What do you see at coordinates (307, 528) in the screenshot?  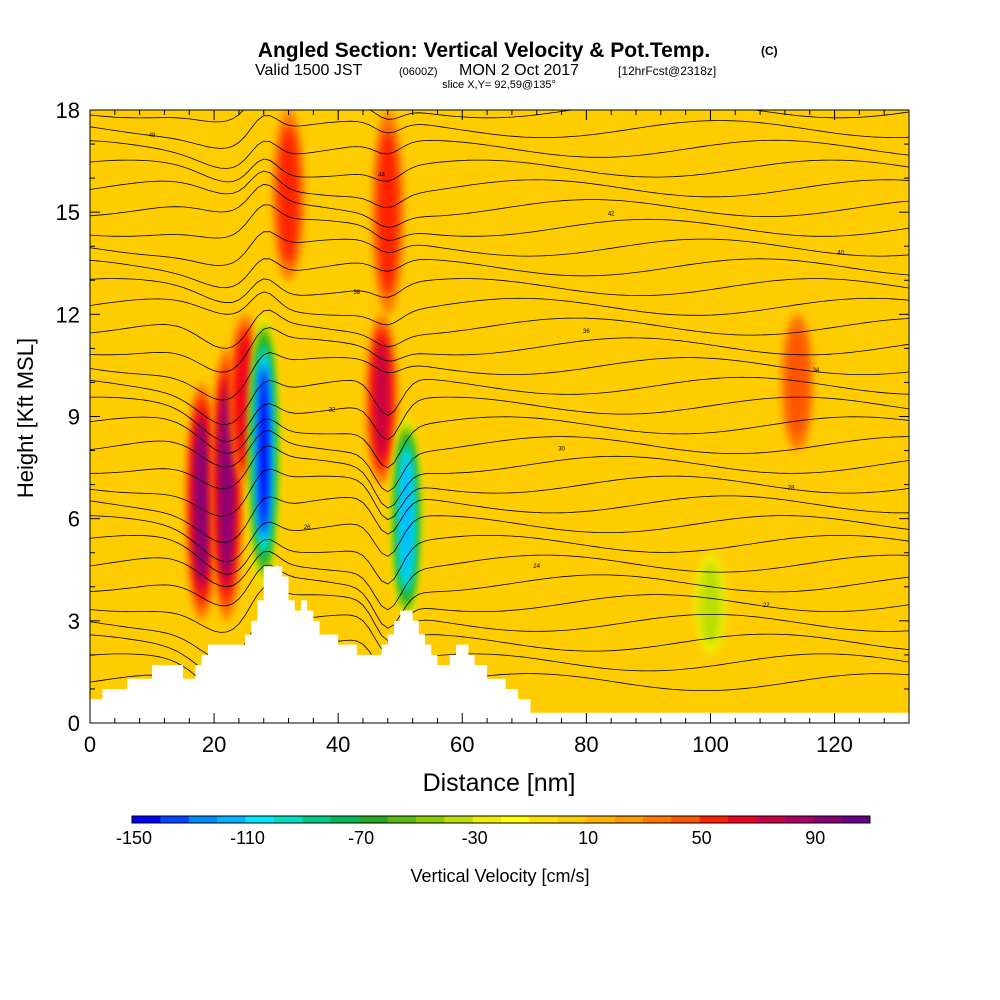 I see `theta-contour-label: 26` at bounding box center [307, 528].